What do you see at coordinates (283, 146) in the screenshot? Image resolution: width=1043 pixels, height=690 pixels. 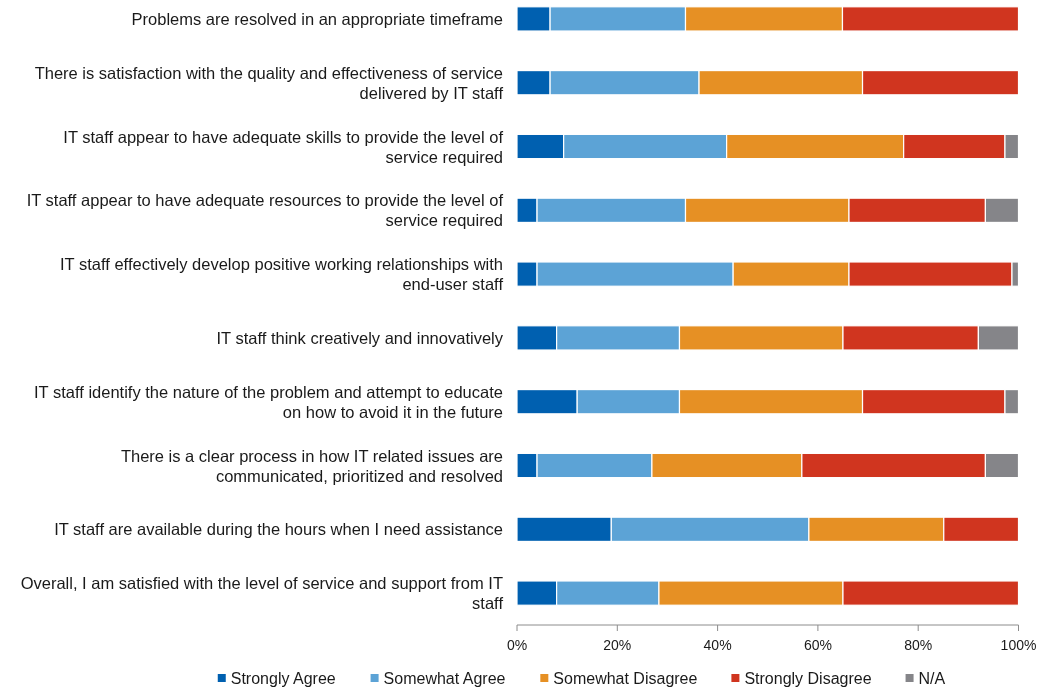 I see `y-tick-label: IT staff appear to have adequate skills to provide the level of service required` at bounding box center [283, 146].